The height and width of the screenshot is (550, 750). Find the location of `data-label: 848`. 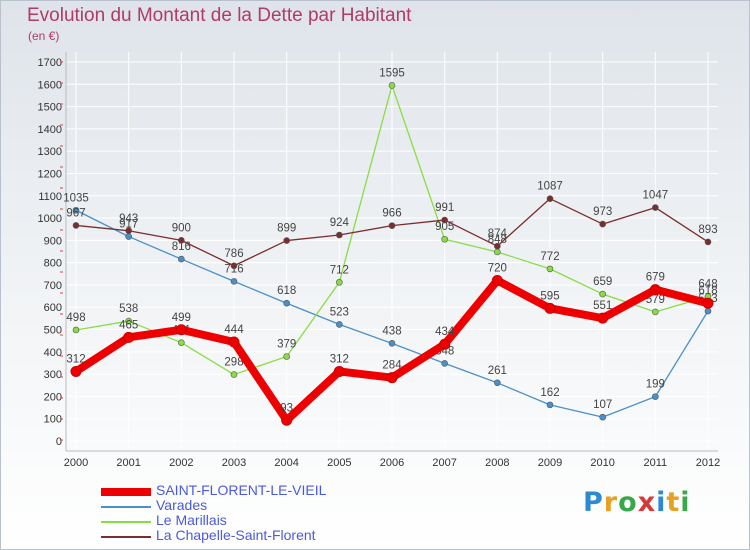

data-label: 848 is located at coordinates (497, 240).